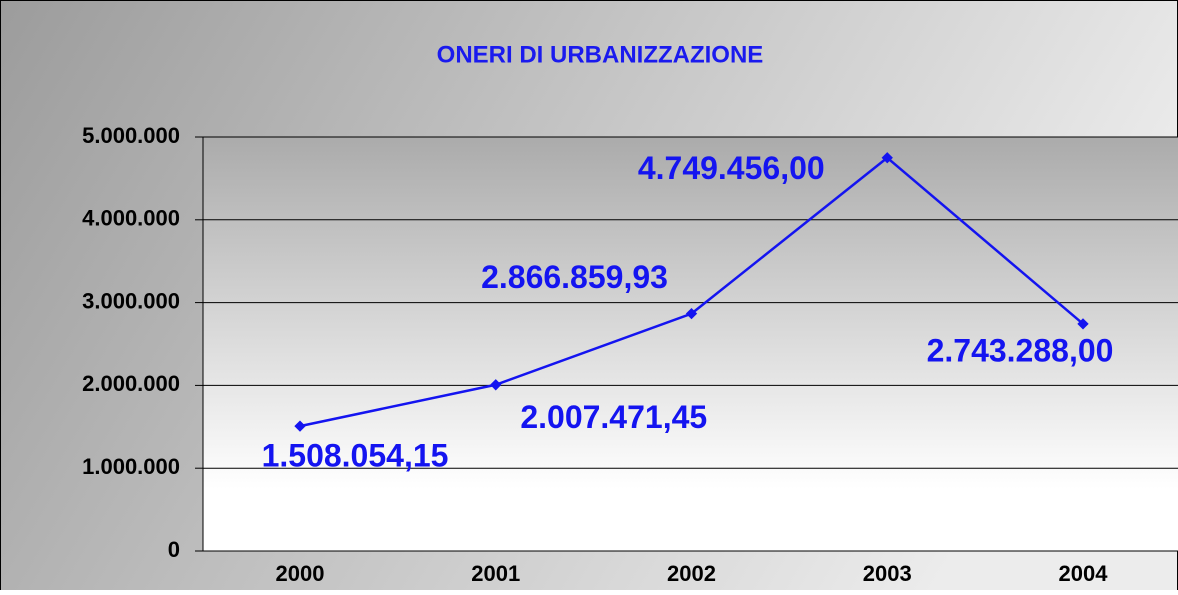 The image size is (1178, 595). I want to click on x-tick-label: 2001, so click(495, 573).